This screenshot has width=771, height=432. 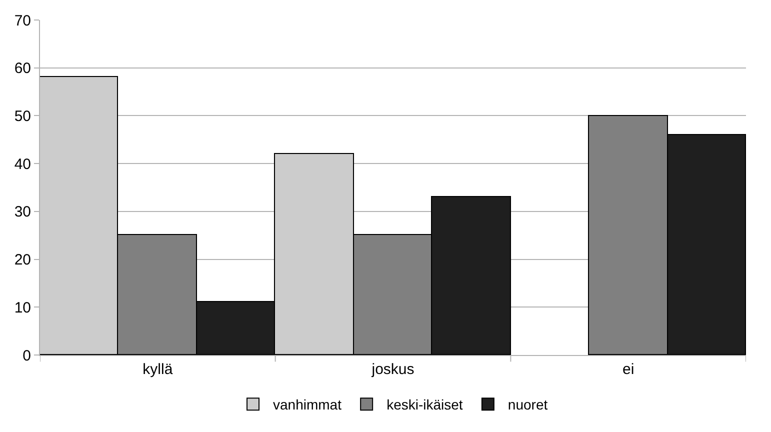 I want to click on y-tick-label: 70, so click(x=22, y=21).